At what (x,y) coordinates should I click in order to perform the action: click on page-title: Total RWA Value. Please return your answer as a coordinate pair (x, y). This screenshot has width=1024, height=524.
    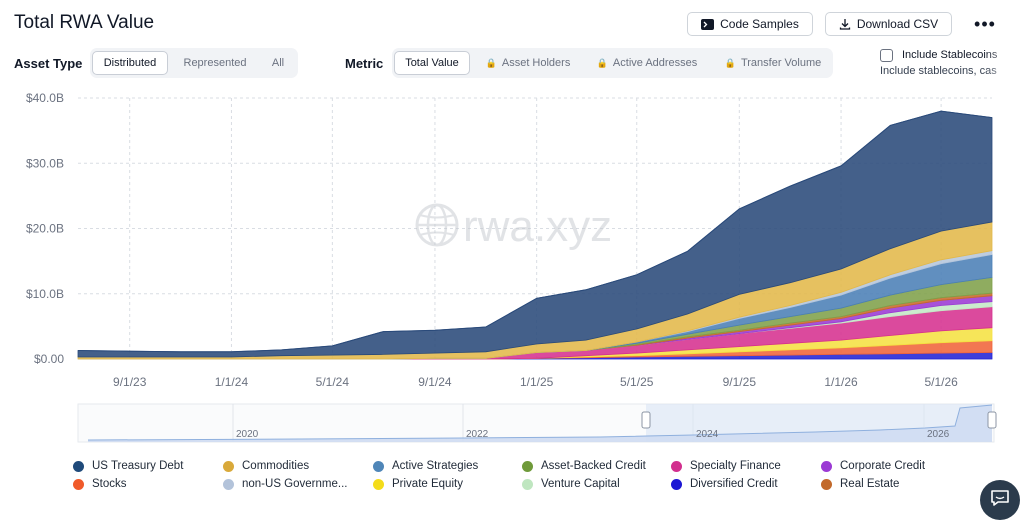
    Looking at the image, I should click on (84, 22).